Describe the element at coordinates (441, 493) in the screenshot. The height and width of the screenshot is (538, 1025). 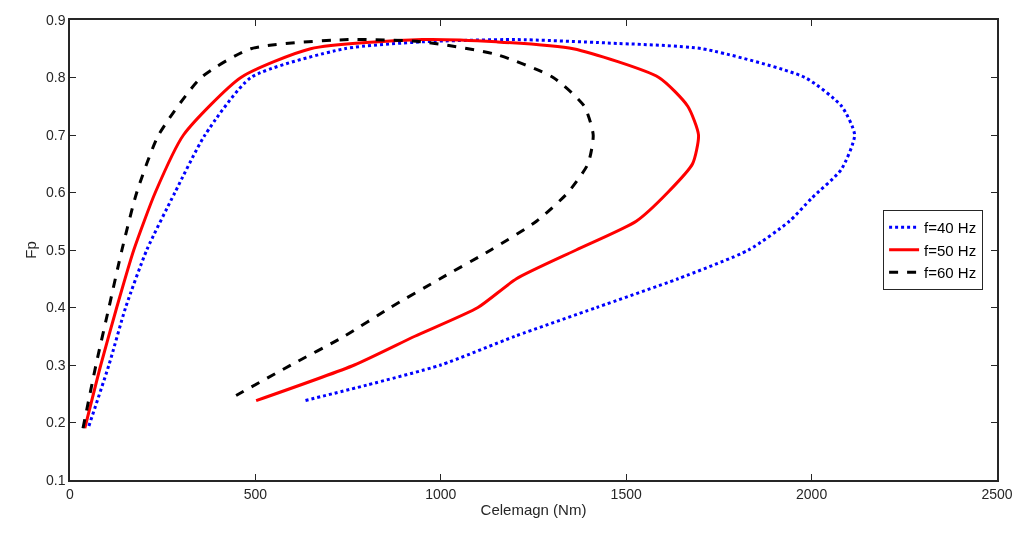
I see `x-tick-label: 1000` at that location.